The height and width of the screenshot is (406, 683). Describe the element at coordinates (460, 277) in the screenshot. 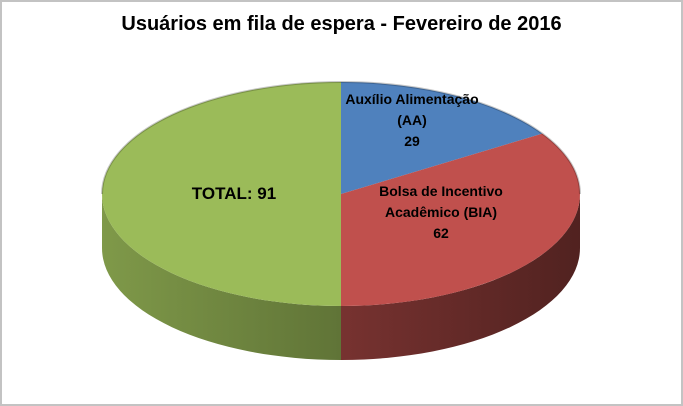

I see `pie-slice-bia-side` at that location.